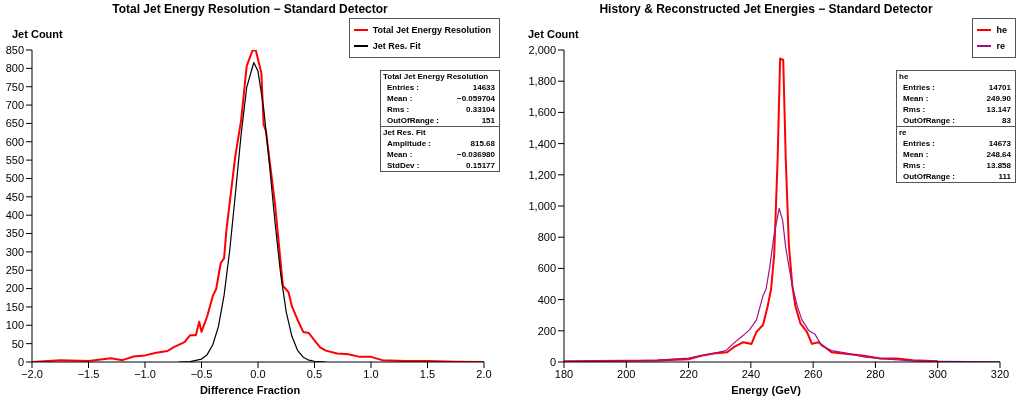 The width and height of the screenshot is (1016, 404). Describe the element at coordinates (766, 9) in the screenshot. I see `chart-title: History & Reconstructed Jet Energies − Standard Detector` at that location.